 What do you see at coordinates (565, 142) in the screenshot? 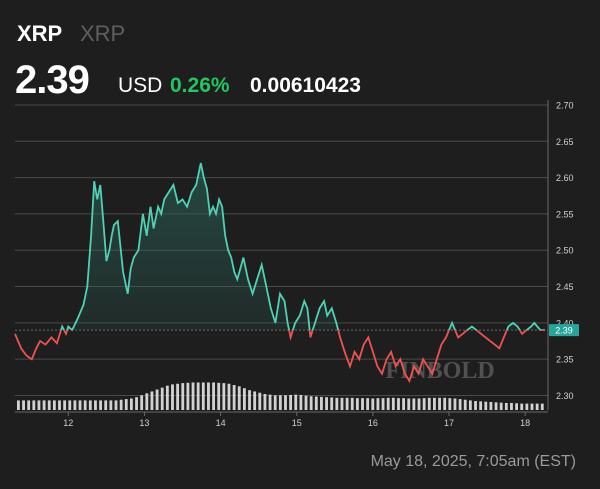
I see `y-tick-label: 2.65` at bounding box center [565, 142].